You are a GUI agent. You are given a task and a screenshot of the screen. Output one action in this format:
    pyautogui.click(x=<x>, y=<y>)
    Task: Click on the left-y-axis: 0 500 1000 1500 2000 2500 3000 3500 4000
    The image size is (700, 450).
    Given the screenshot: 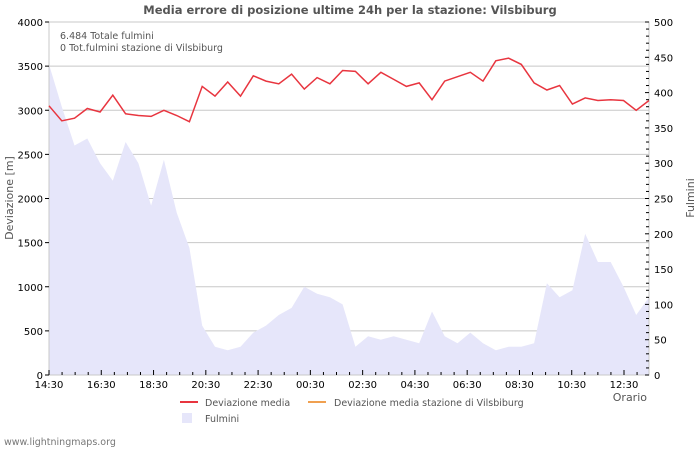 What is the action you would take?
    pyautogui.click(x=33, y=200)
    